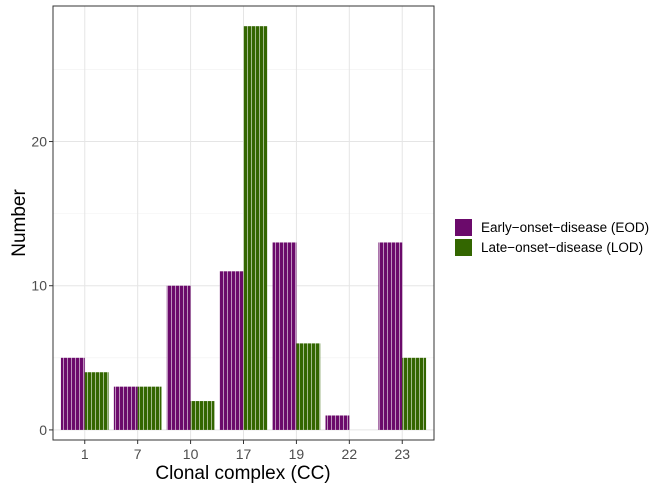 The image size is (653, 485). Describe the element at coordinates (43, 430) in the screenshot. I see `y-tick-label: 0` at that location.